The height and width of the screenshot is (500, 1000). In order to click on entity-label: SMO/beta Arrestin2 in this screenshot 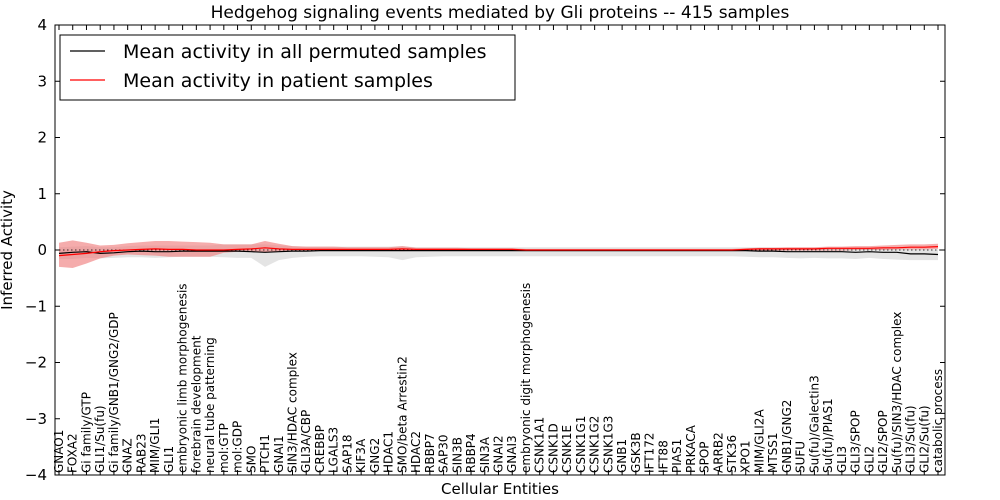, I will do `click(402, 414)`.